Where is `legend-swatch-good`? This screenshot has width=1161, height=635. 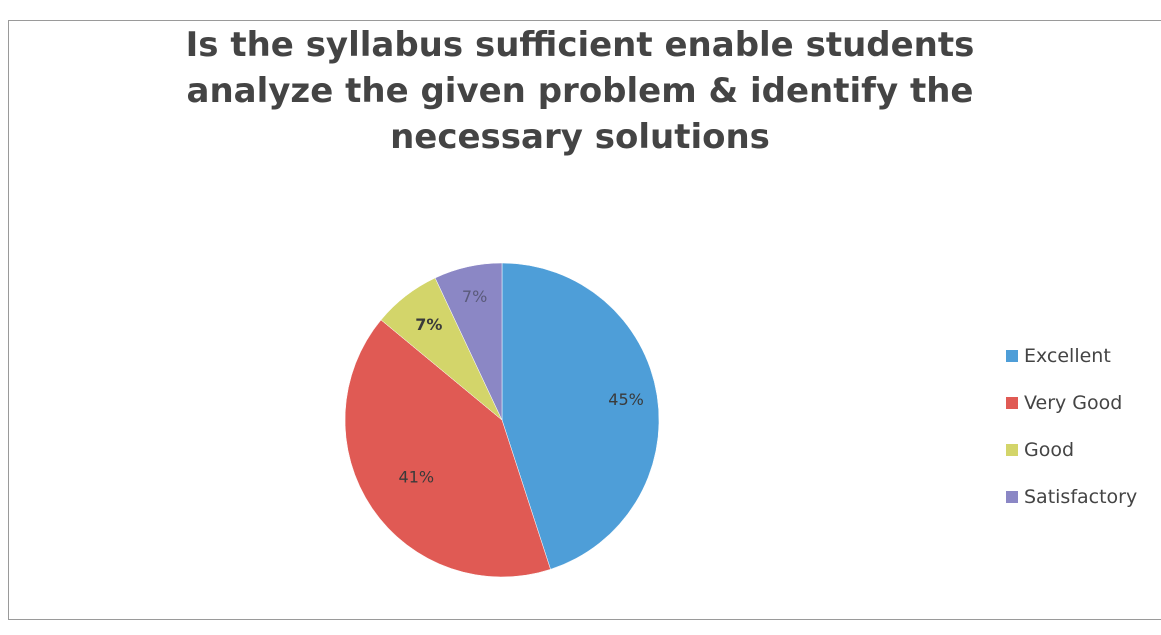
legend-swatch-good is located at coordinates (1012, 450).